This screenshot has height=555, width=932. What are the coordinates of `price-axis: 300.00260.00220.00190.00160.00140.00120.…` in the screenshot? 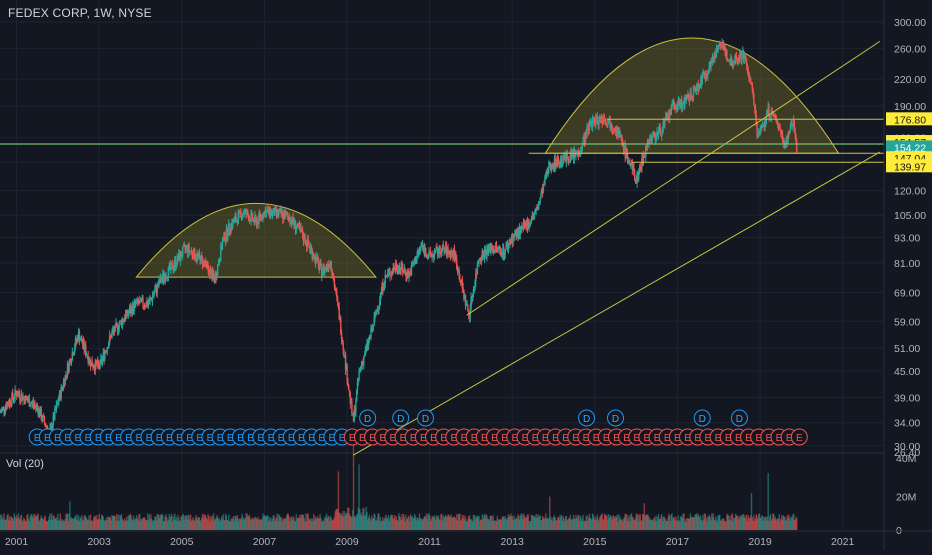 It's located at (907, 275).